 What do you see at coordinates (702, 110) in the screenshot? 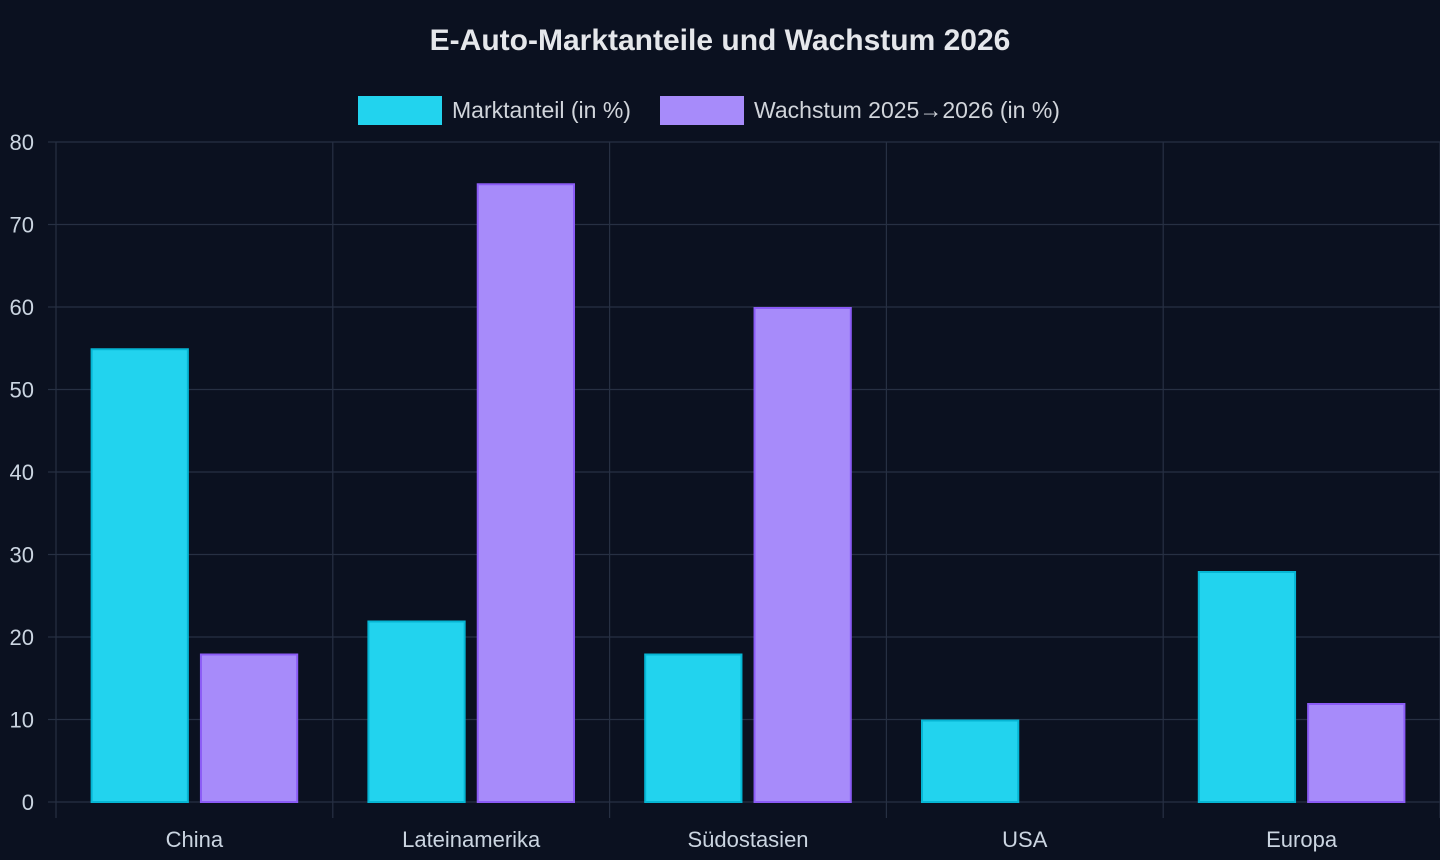
I see `legend-swatch-wachstum` at bounding box center [702, 110].